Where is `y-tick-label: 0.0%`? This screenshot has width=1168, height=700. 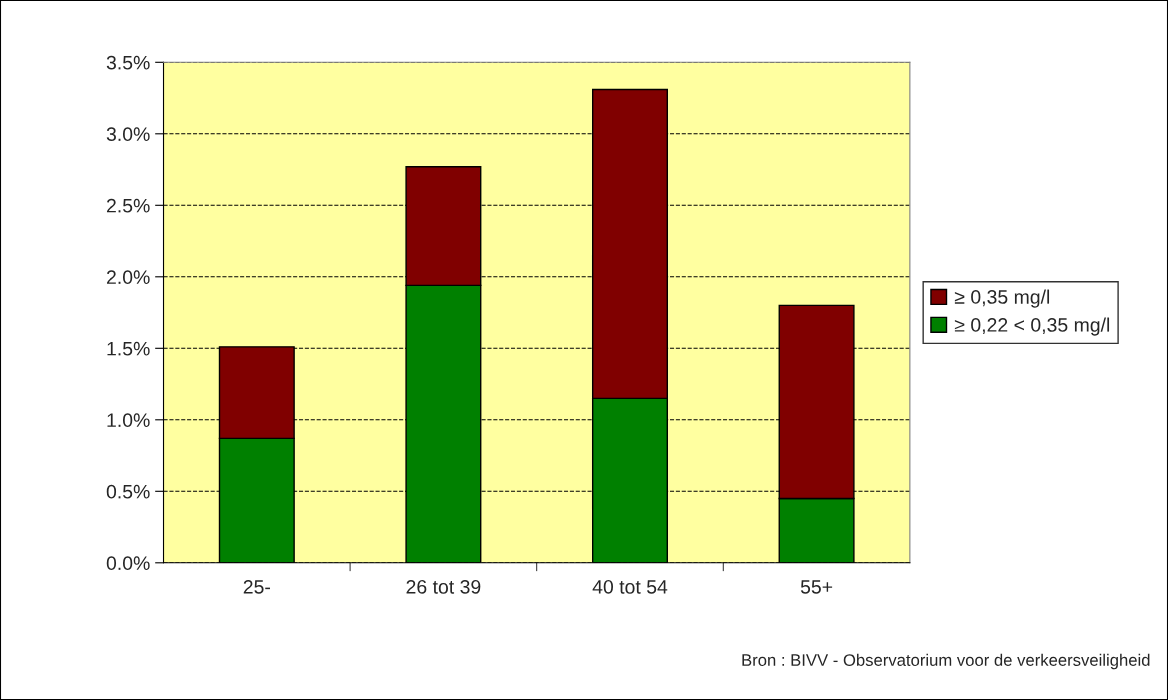
y-tick-label: 0.0% is located at coordinates (128, 563).